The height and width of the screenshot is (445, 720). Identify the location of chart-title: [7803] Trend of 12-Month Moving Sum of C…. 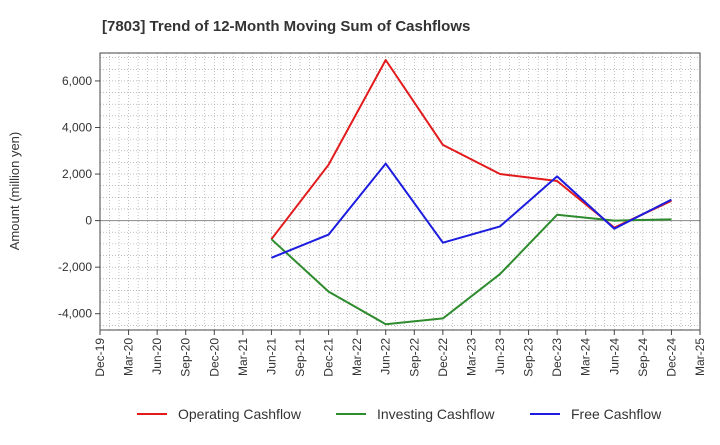
(286, 26).